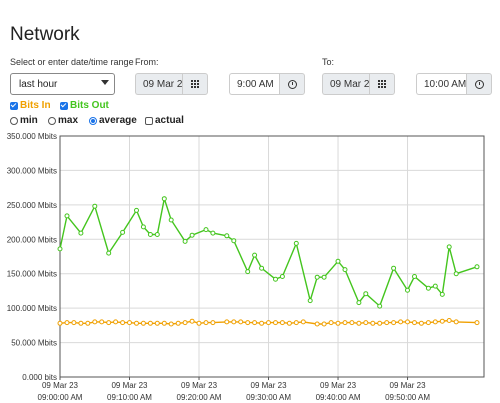 This screenshot has width=500, height=403. I want to click on calendar-icon, so click(382, 84).